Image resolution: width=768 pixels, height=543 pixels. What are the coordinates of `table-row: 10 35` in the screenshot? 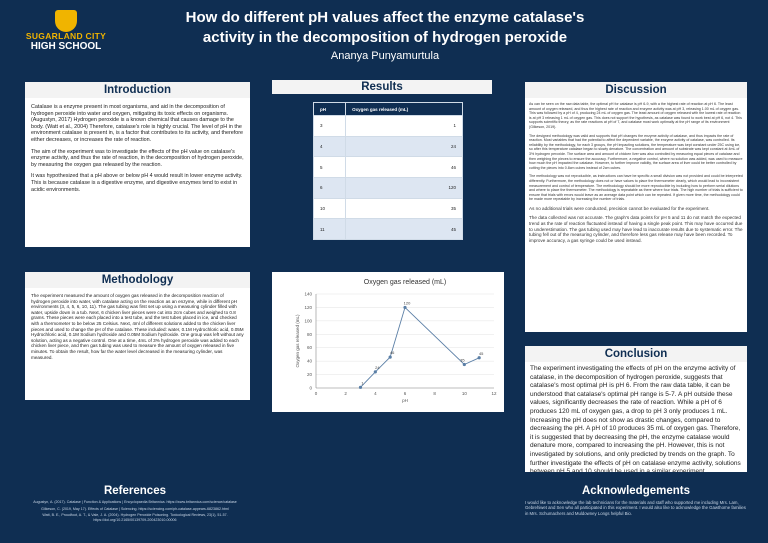 It's located at (387, 208).